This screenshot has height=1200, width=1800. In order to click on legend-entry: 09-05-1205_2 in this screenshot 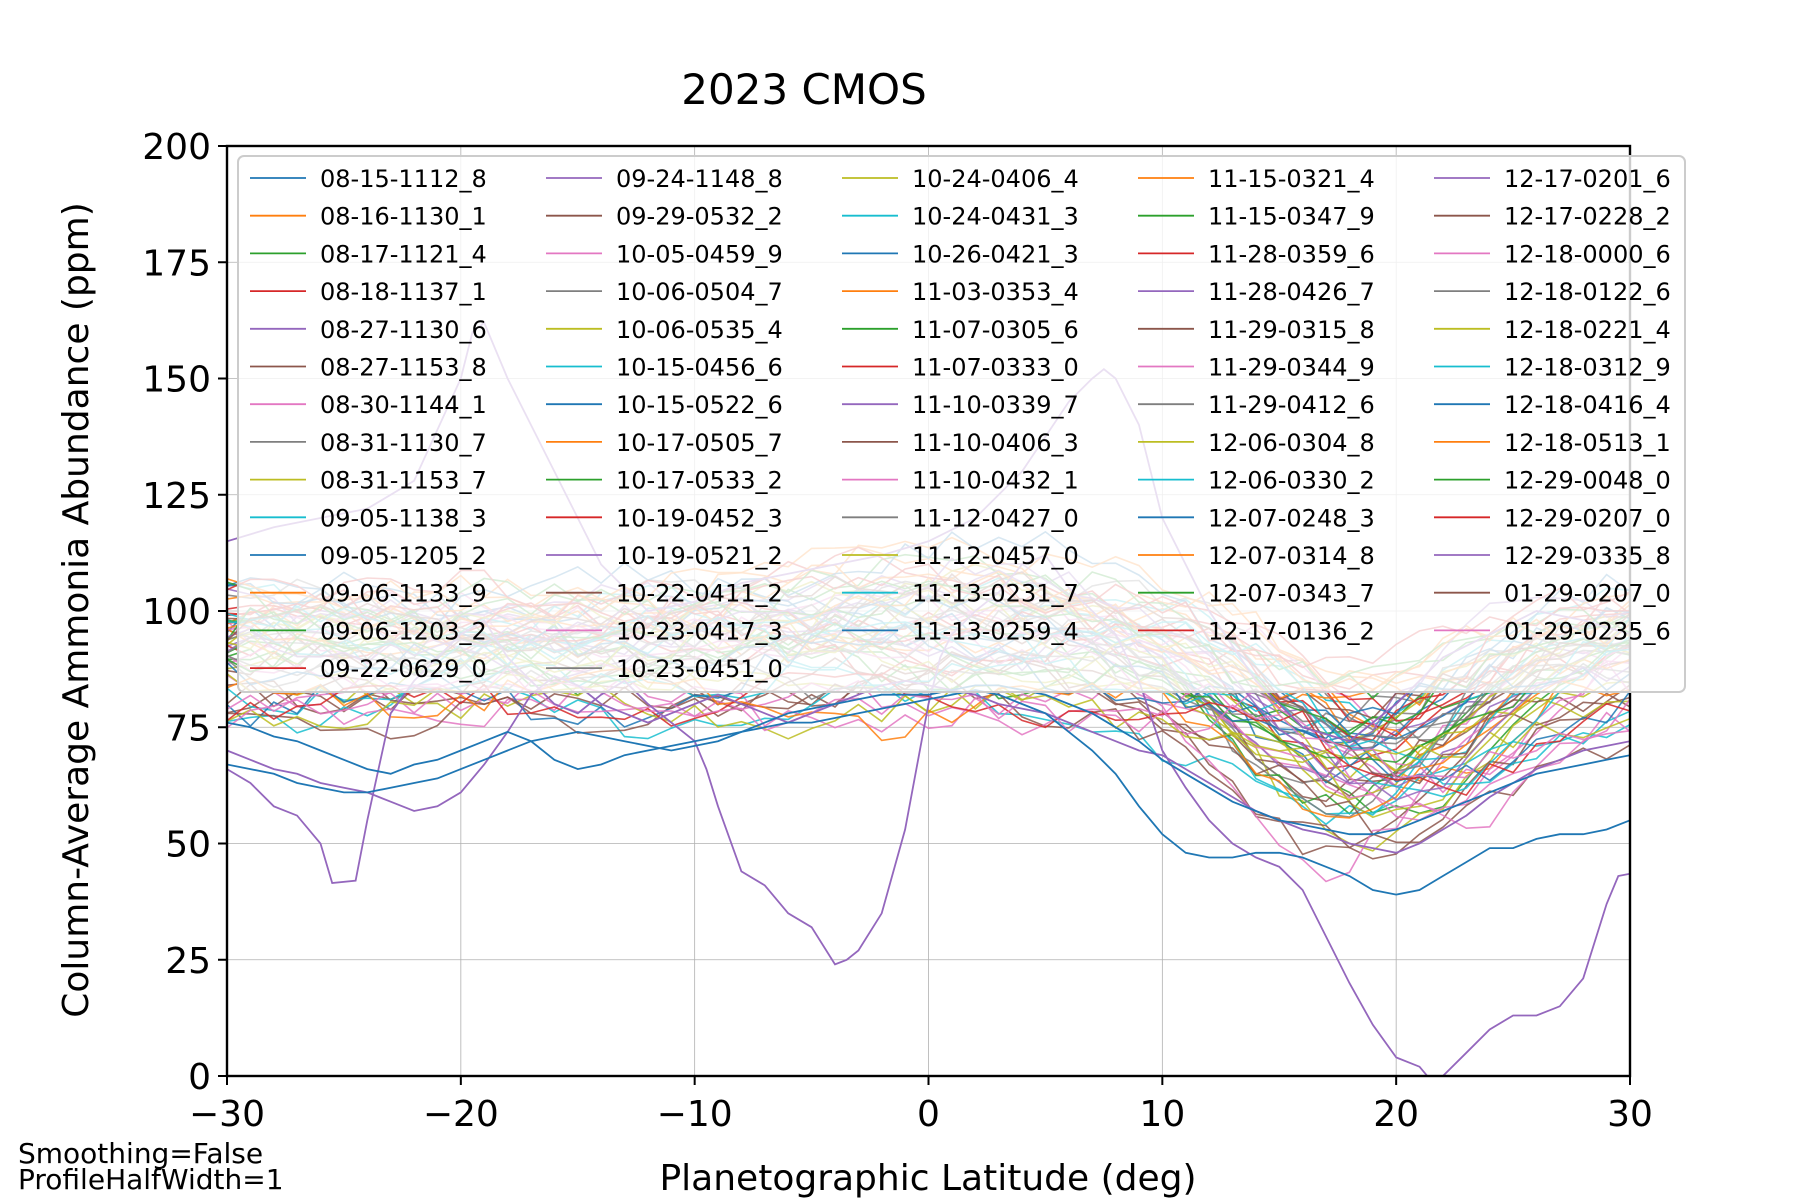, I will do `click(368, 556)`.